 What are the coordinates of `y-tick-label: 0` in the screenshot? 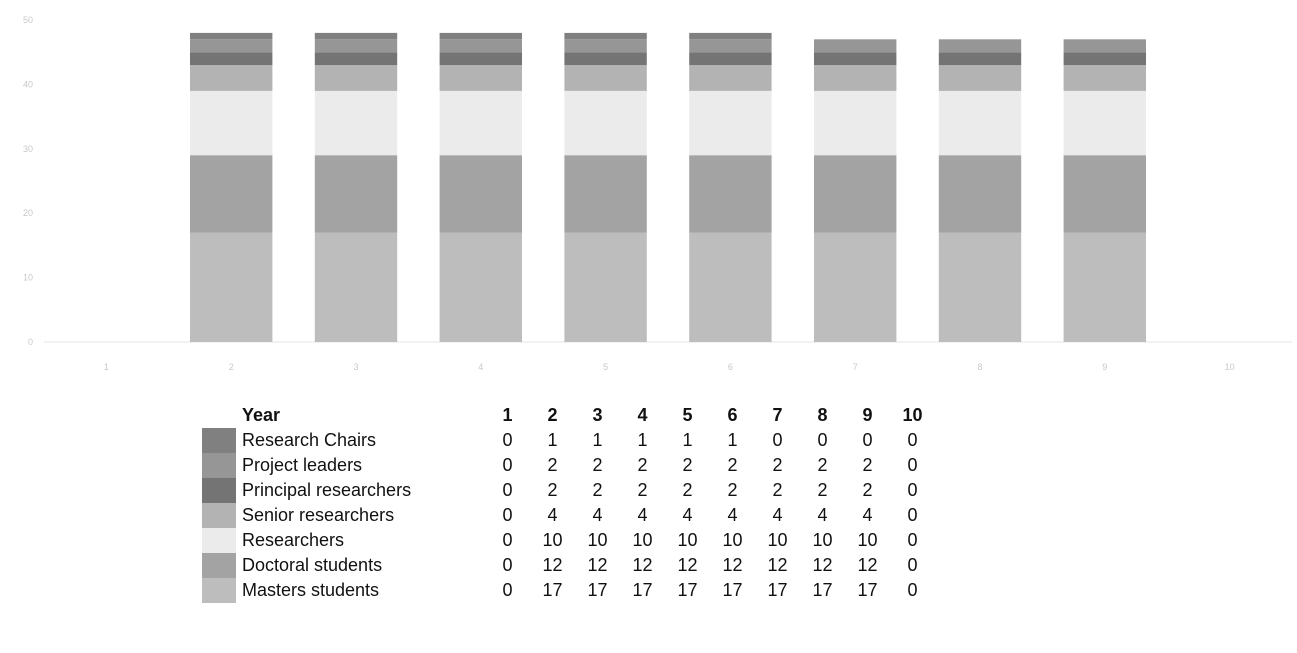 It's located at (30, 342).